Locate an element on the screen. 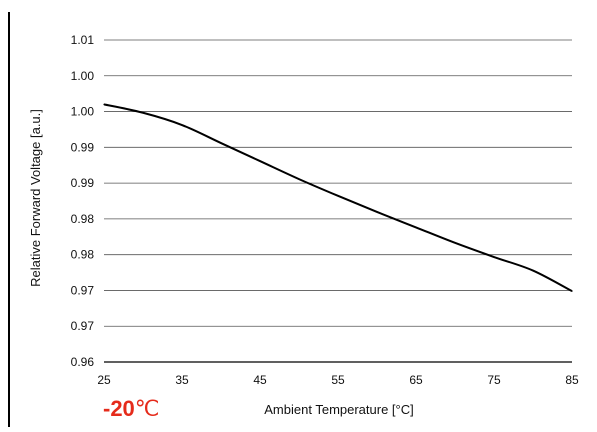 The width and height of the screenshot is (597, 432). annotation-value: -20 is located at coordinates (119, 408).